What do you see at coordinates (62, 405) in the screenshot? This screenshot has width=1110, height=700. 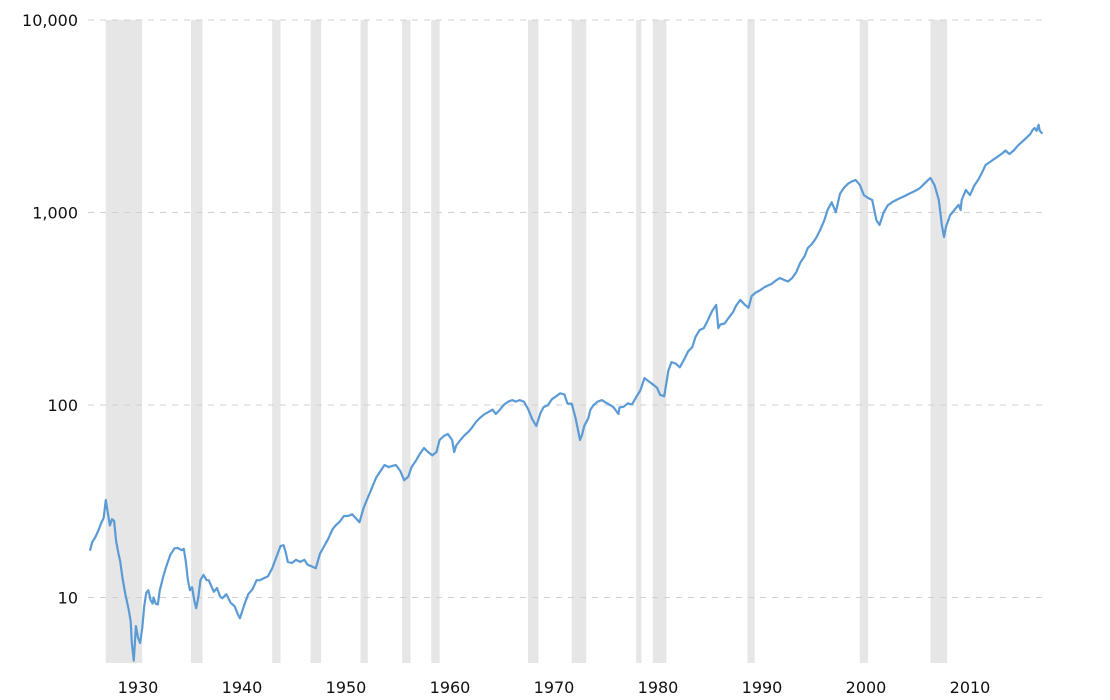 I see `y-tick-label: 100` at bounding box center [62, 405].